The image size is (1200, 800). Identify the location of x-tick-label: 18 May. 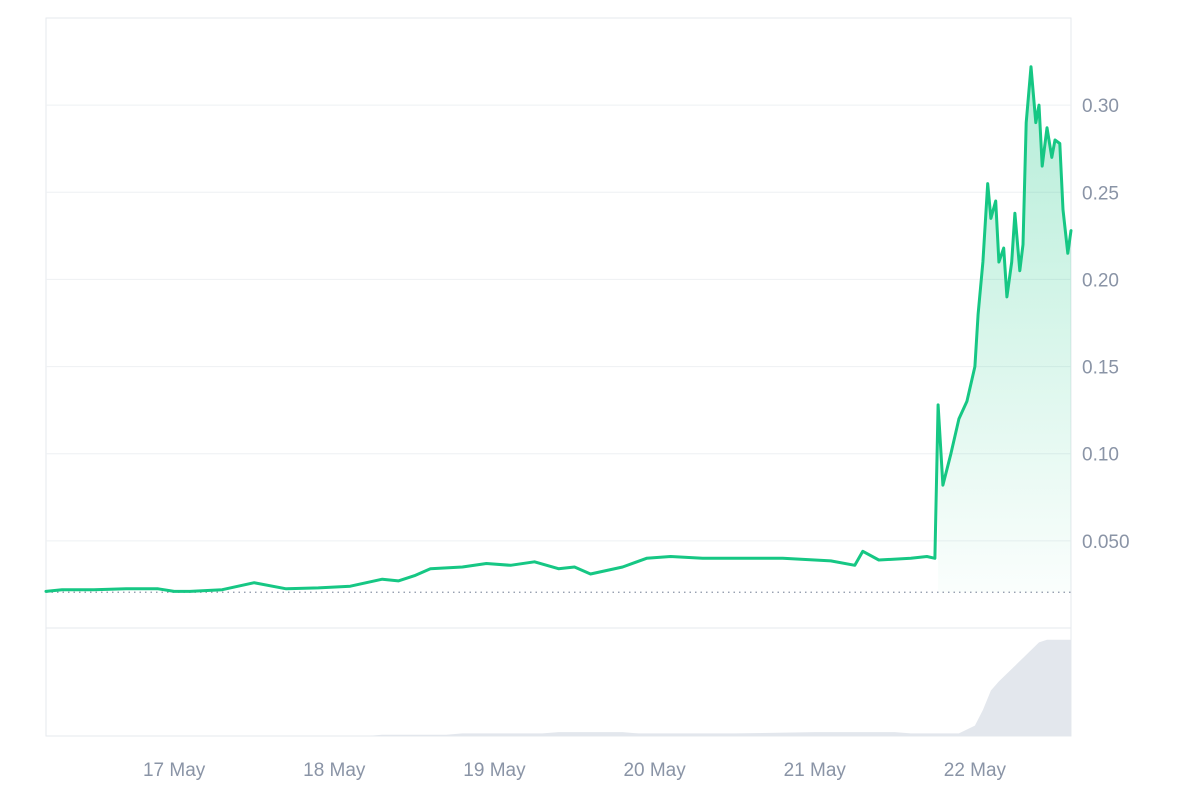
(334, 770).